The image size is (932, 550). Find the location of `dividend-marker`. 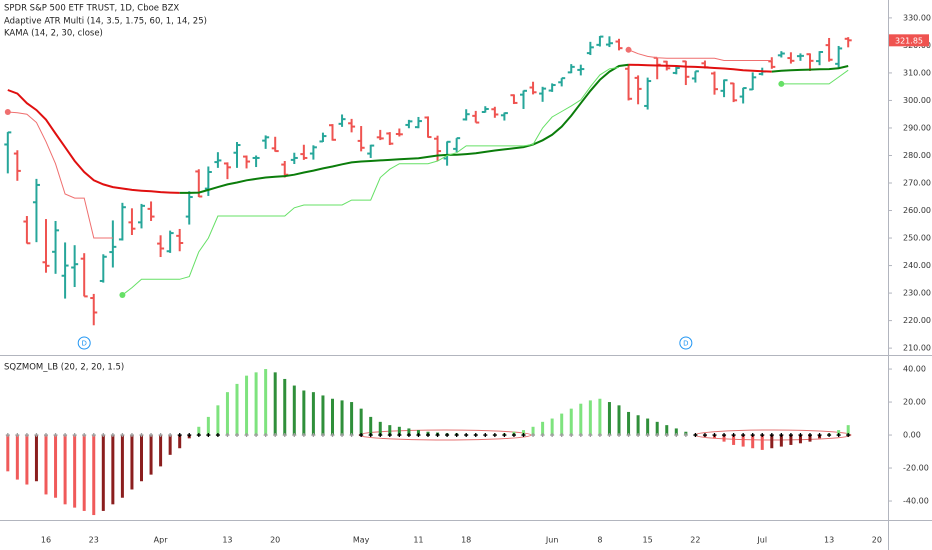

dividend-marker is located at coordinates (686, 343).